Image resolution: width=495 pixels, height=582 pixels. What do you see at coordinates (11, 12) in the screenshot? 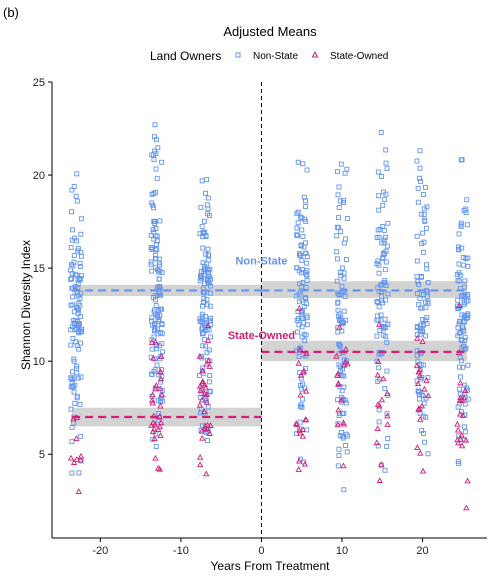
I see `panel-tag: (b)` at bounding box center [11, 12].